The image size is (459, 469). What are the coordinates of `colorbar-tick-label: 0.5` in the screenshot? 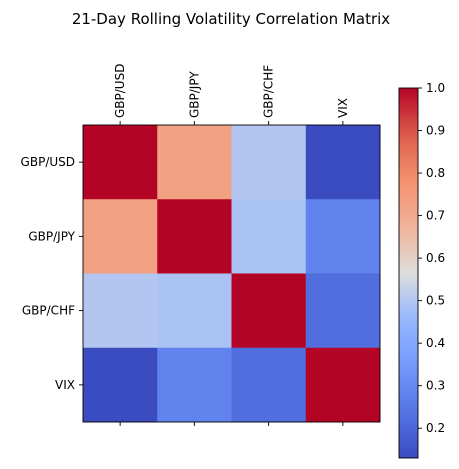 It's located at (435, 301).